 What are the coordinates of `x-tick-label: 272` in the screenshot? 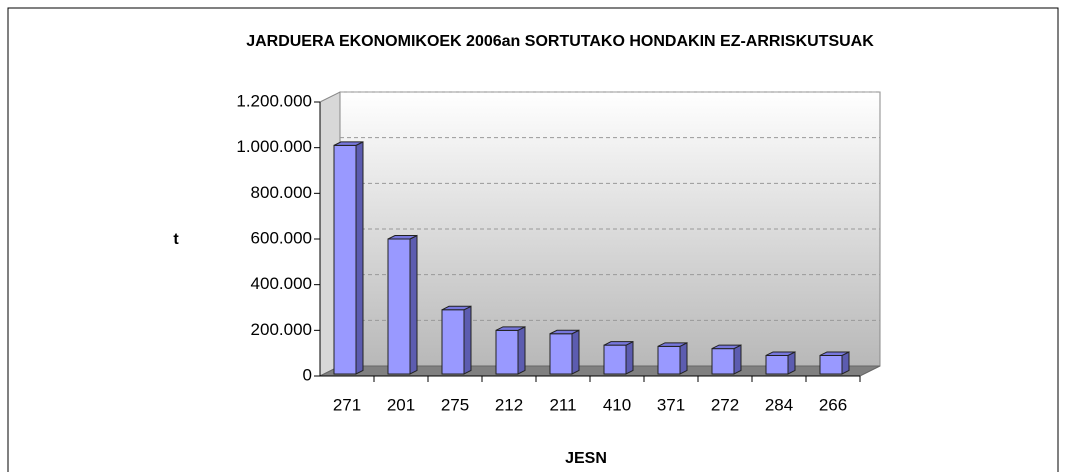 It's located at (725, 404).